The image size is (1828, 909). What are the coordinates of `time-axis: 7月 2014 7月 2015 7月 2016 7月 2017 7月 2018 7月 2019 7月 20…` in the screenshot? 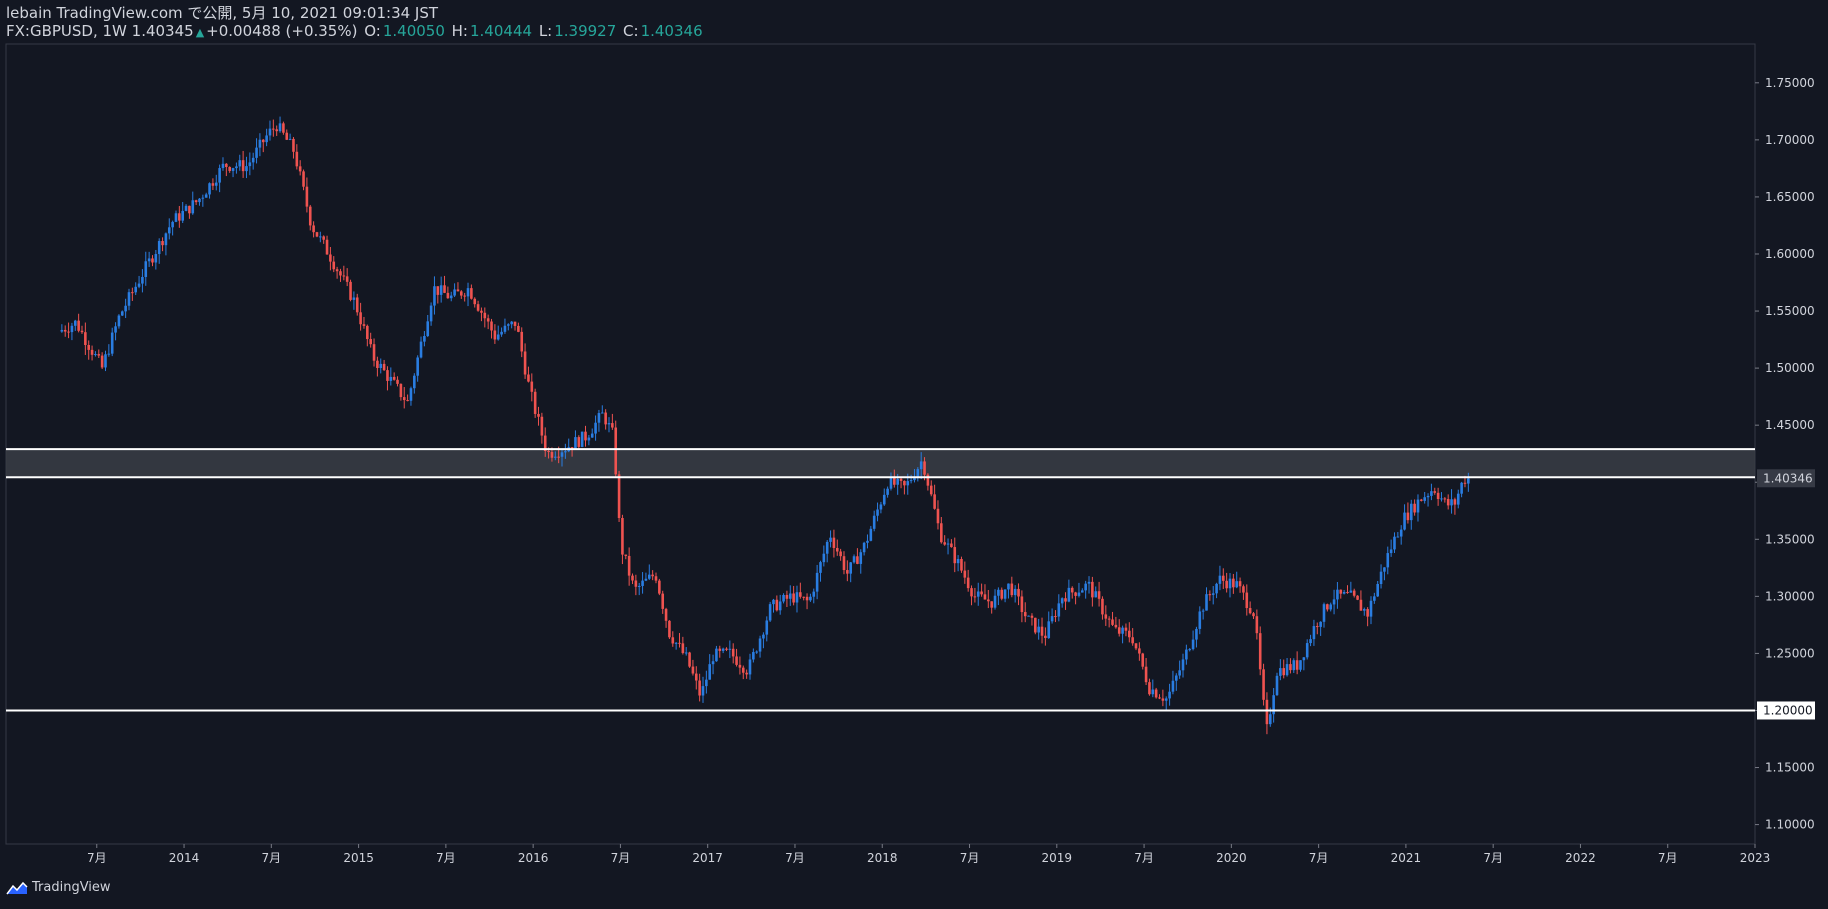 It's located at (928, 854).